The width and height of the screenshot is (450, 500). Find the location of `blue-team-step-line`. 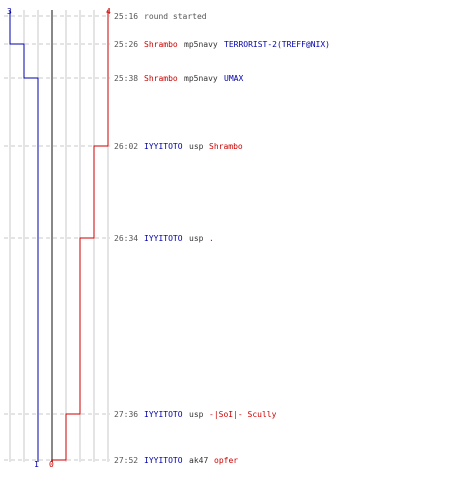

blue-team-step-line is located at coordinates (24, 236).